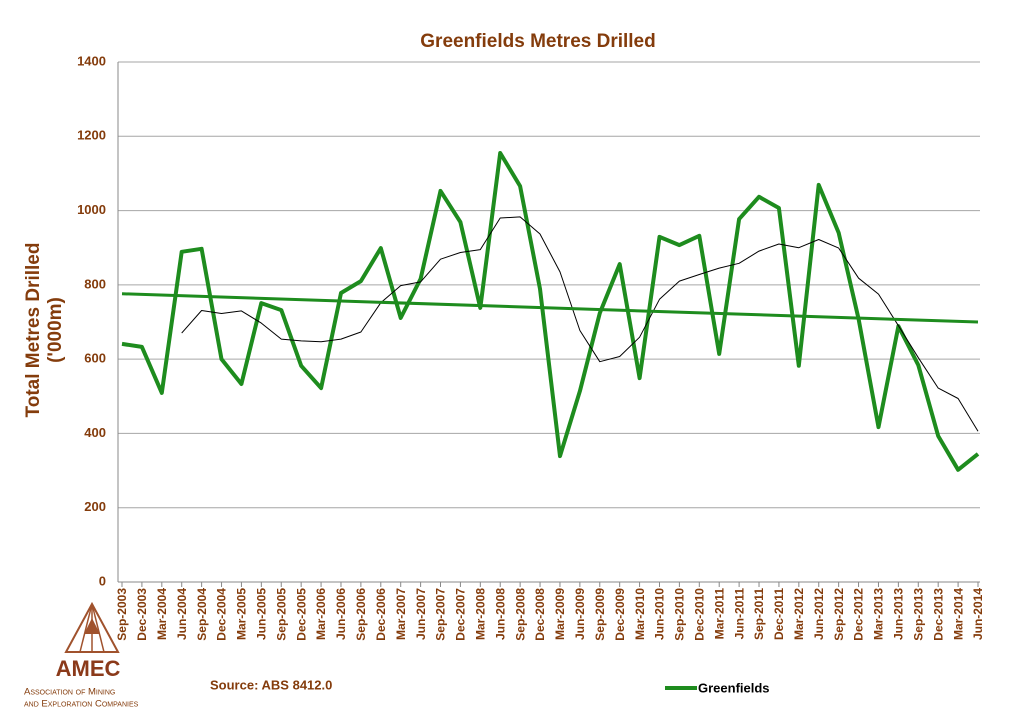 The image size is (1013, 719). I want to click on x-tick-label: Sep-2006, so click(361, 614).